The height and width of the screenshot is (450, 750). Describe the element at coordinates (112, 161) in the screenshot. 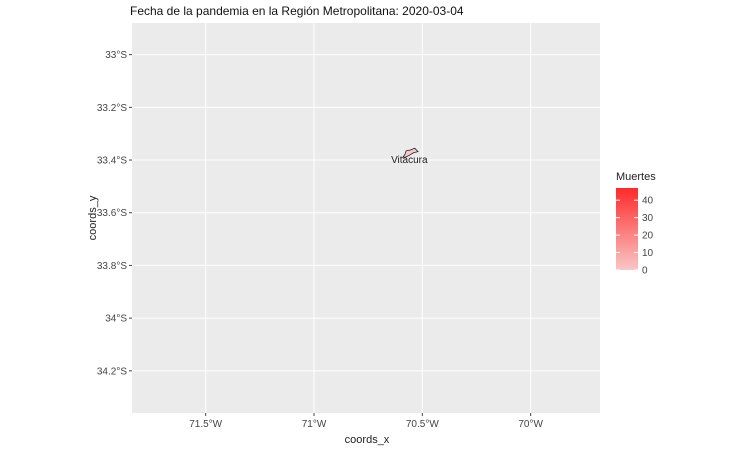

I see `y-tick-label: 33.4°S` at that location.